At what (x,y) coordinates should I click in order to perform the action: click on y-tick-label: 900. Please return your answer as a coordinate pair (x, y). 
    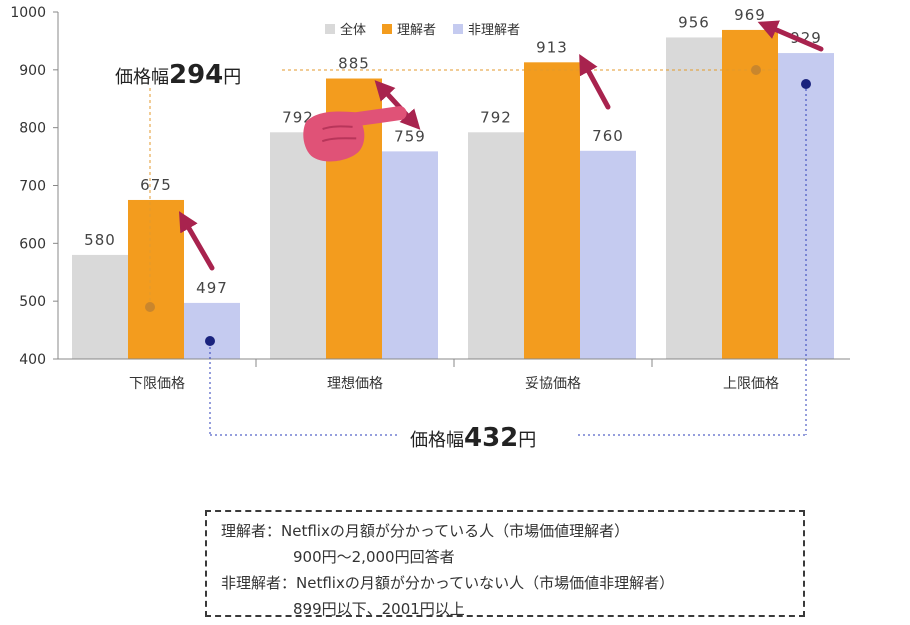
    Looking at the image, I should click on (32, 71).